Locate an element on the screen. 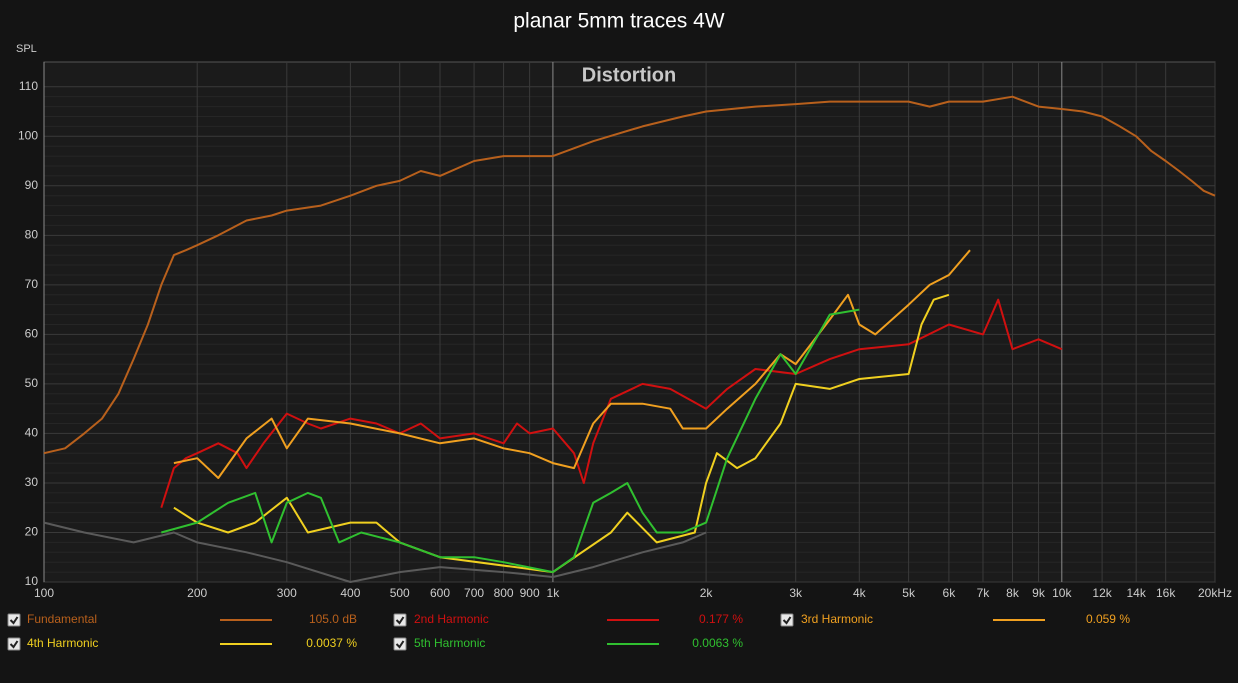 This screenshot has width=1238, height=683. x-tick-label: 20kHz is located at coordinates (1215, 593).